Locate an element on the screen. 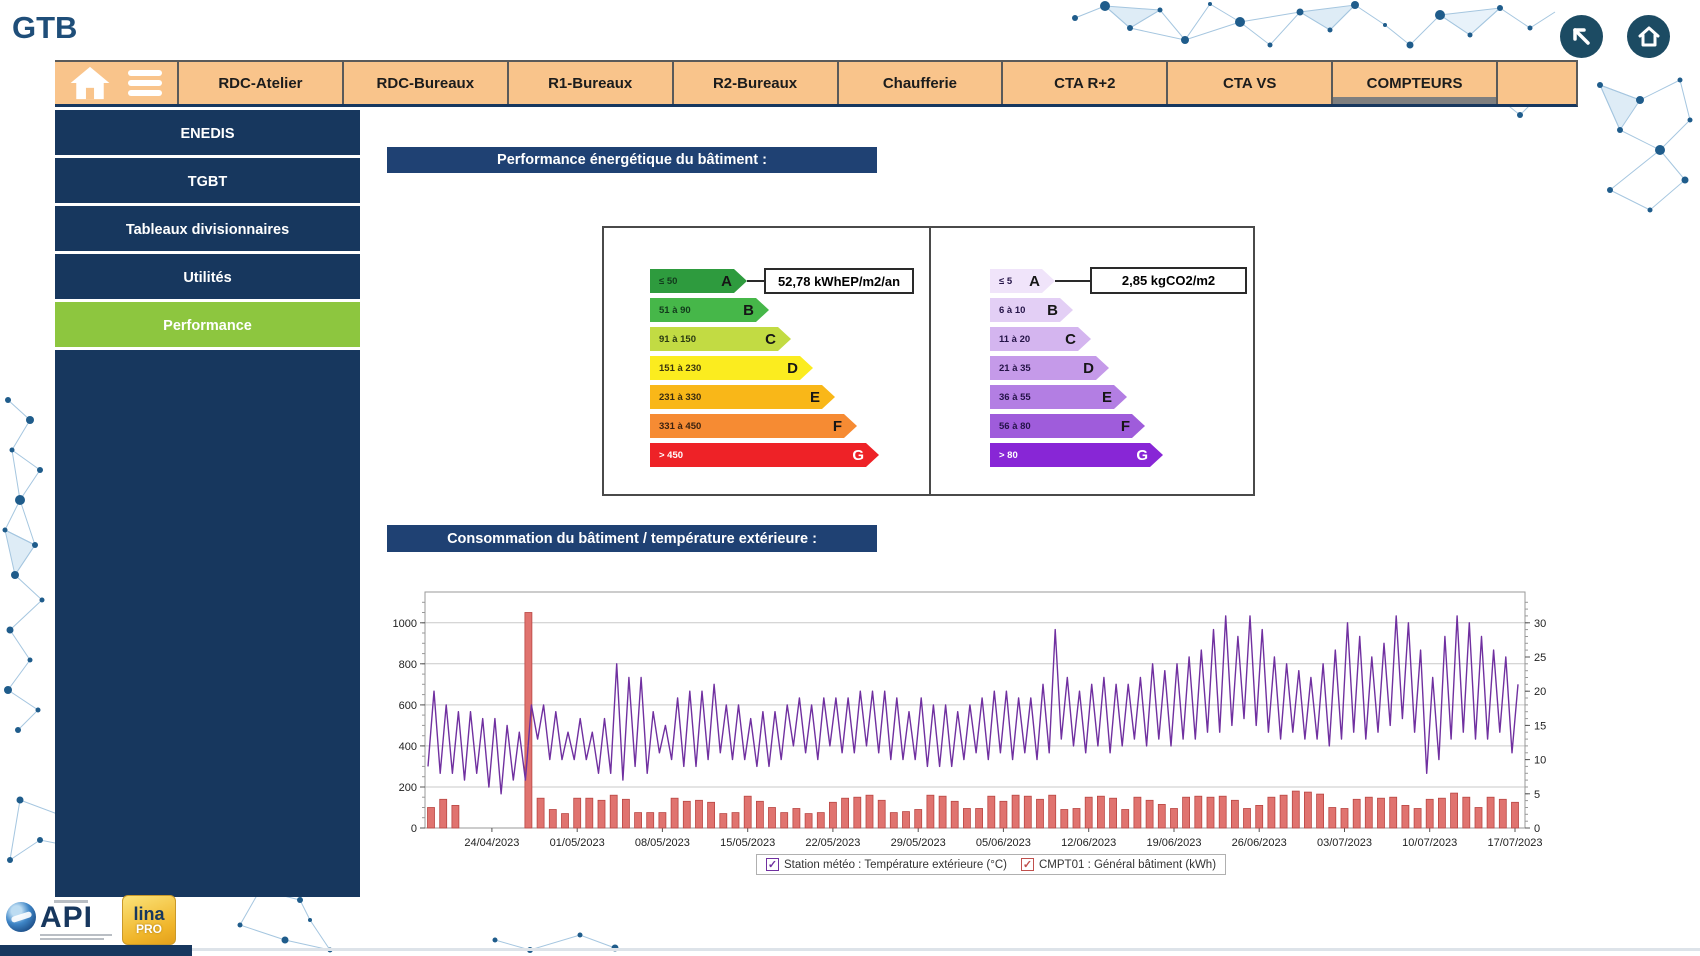 This screenshot has height=956, width=1700. house-icon is located at coordinates (1648, 36).